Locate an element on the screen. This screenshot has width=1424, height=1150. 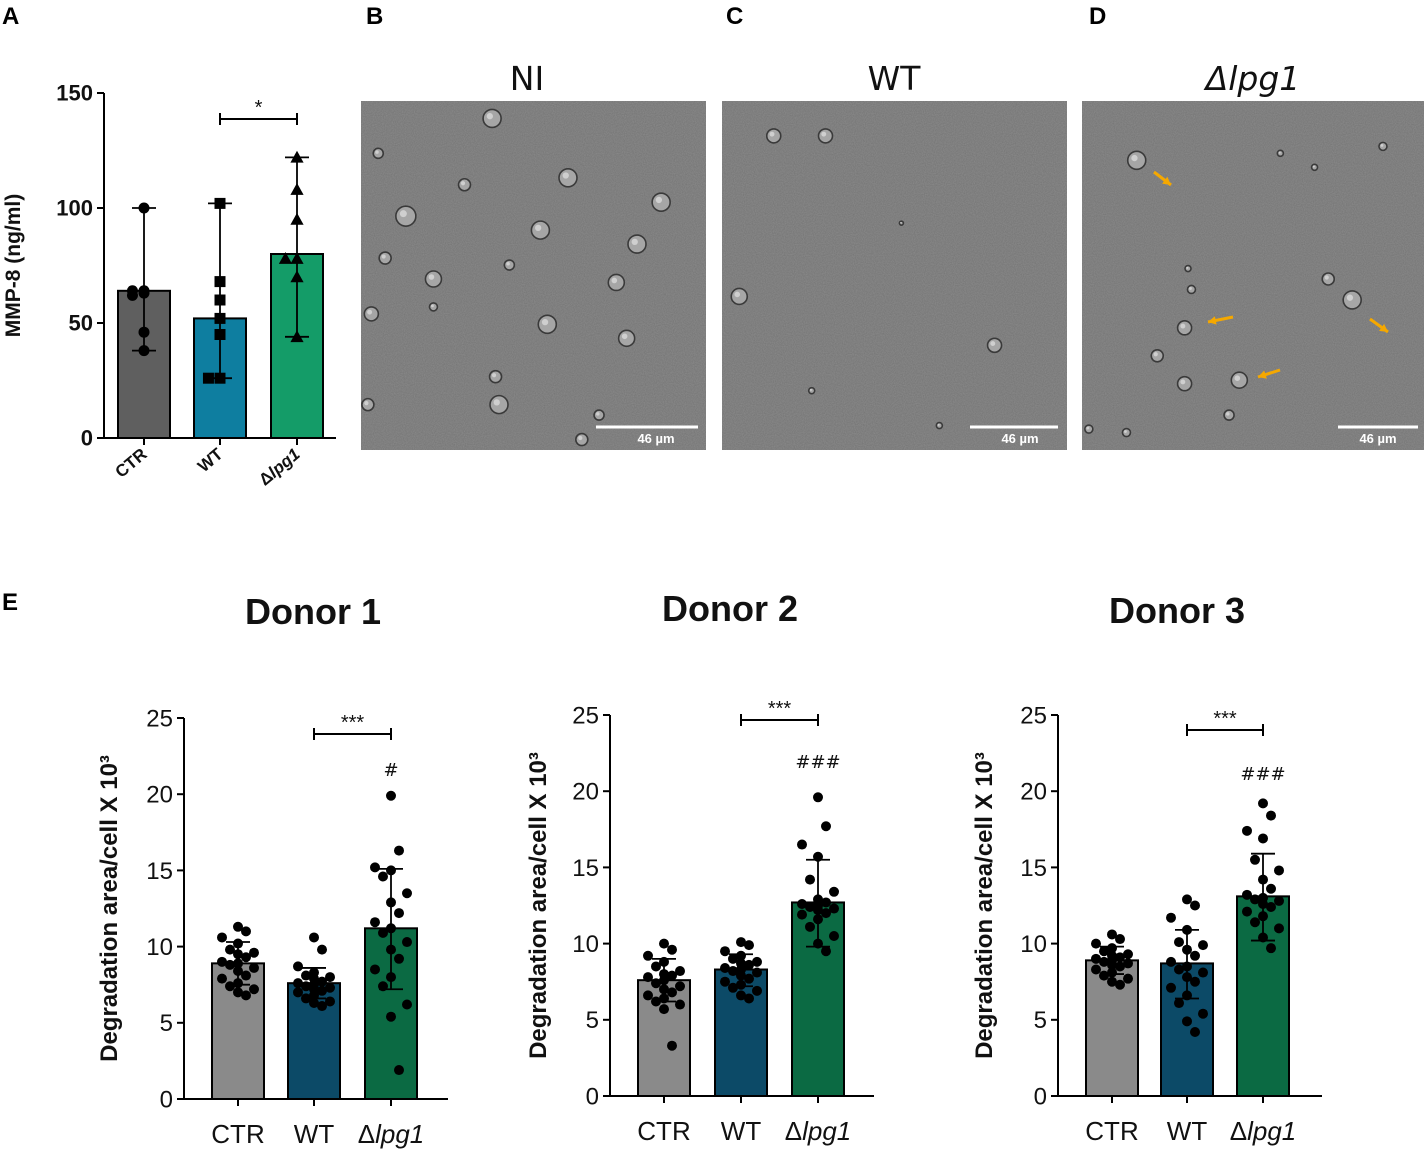
scale-bar-label-wt: 46 µm is located at coordinates (1019, 438).